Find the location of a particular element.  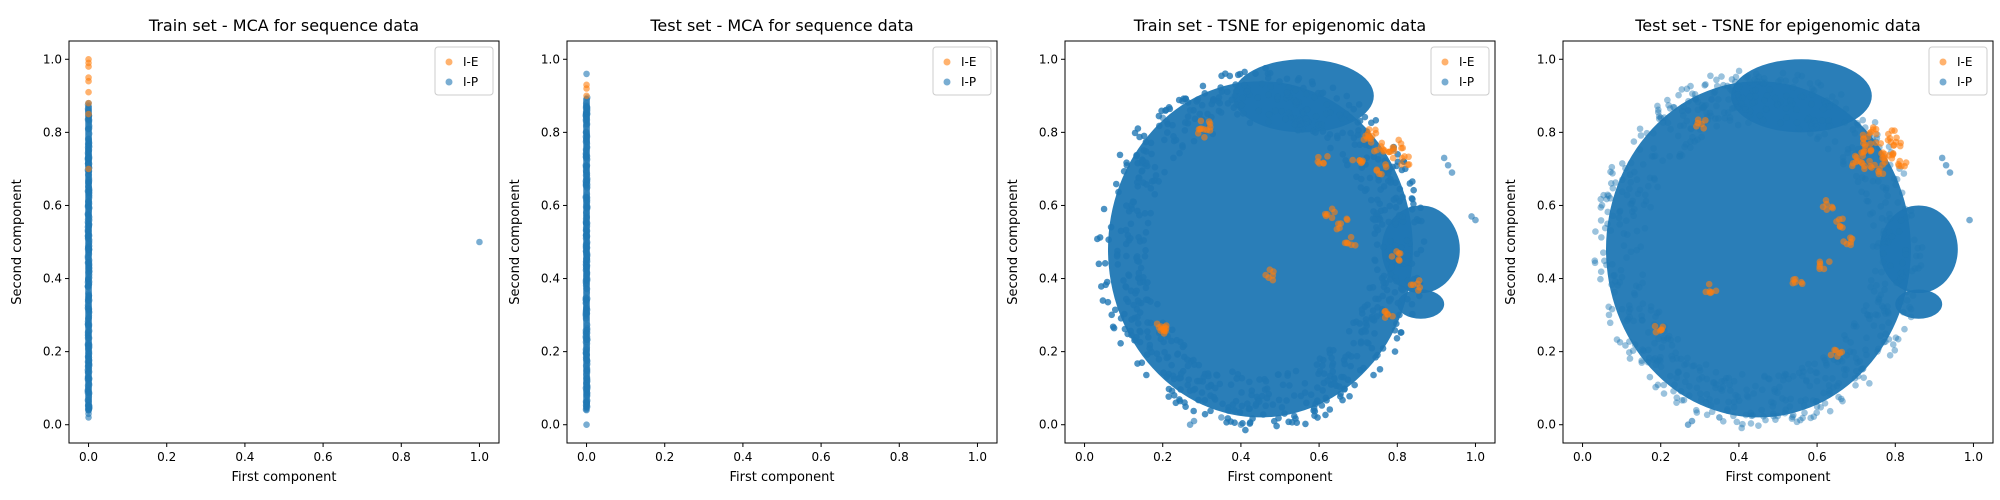

y-tick-label: 1.0 is located at coordinates (1048, 59).